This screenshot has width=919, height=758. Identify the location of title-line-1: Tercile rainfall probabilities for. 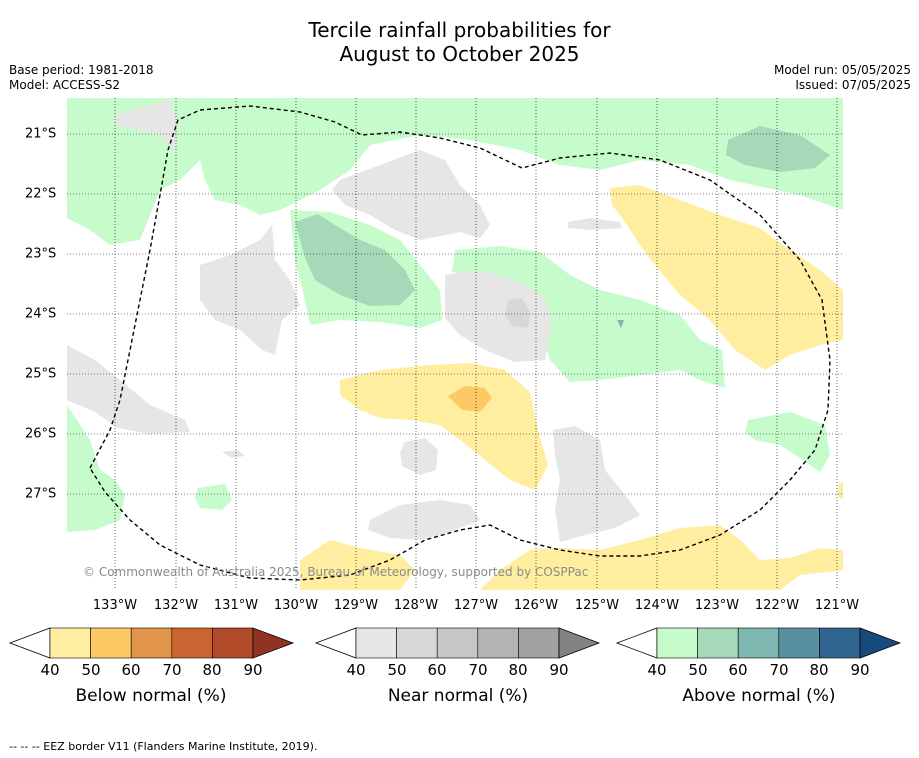
(459, 30).